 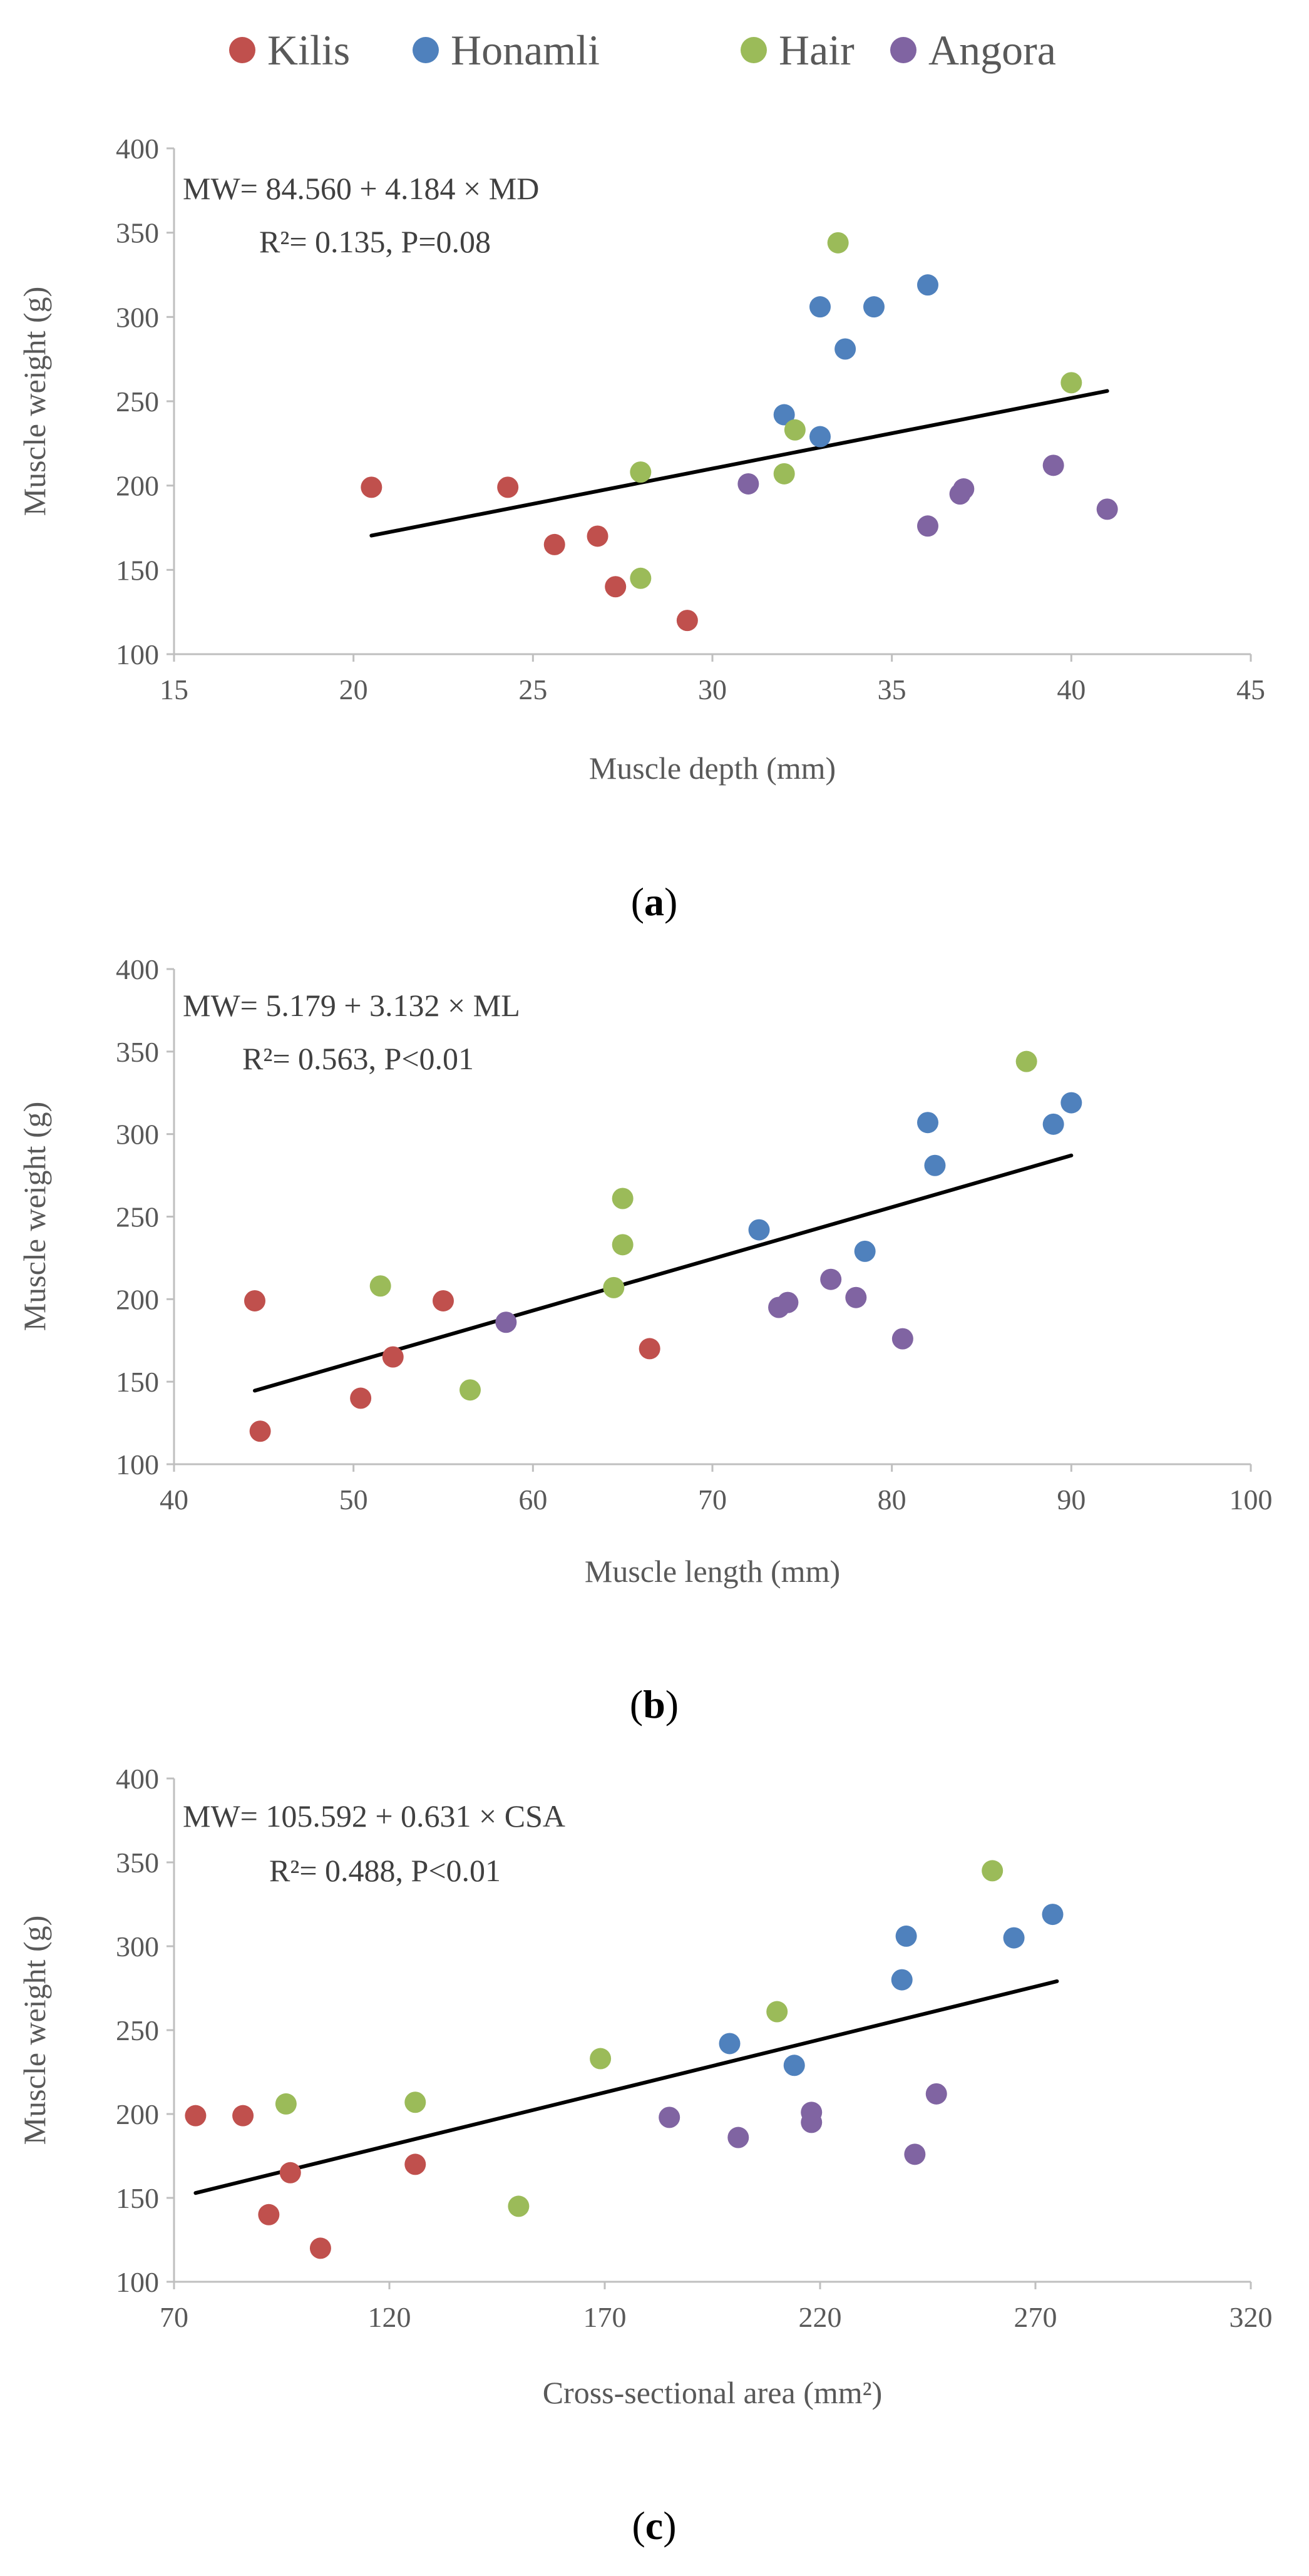 What do you see at coordinates (375, 241) in the screenshot?
I see `regression-stats: R²= 0.135, P=0.08` at bounding box center [375, 241].